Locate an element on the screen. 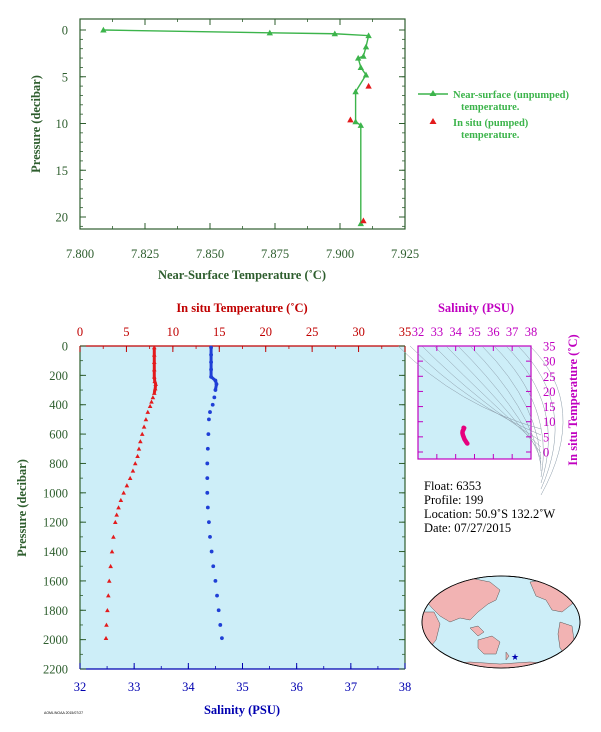 The image size is (601, 732). x-tick-label: 7.875 is located at coordinates (275, 254).